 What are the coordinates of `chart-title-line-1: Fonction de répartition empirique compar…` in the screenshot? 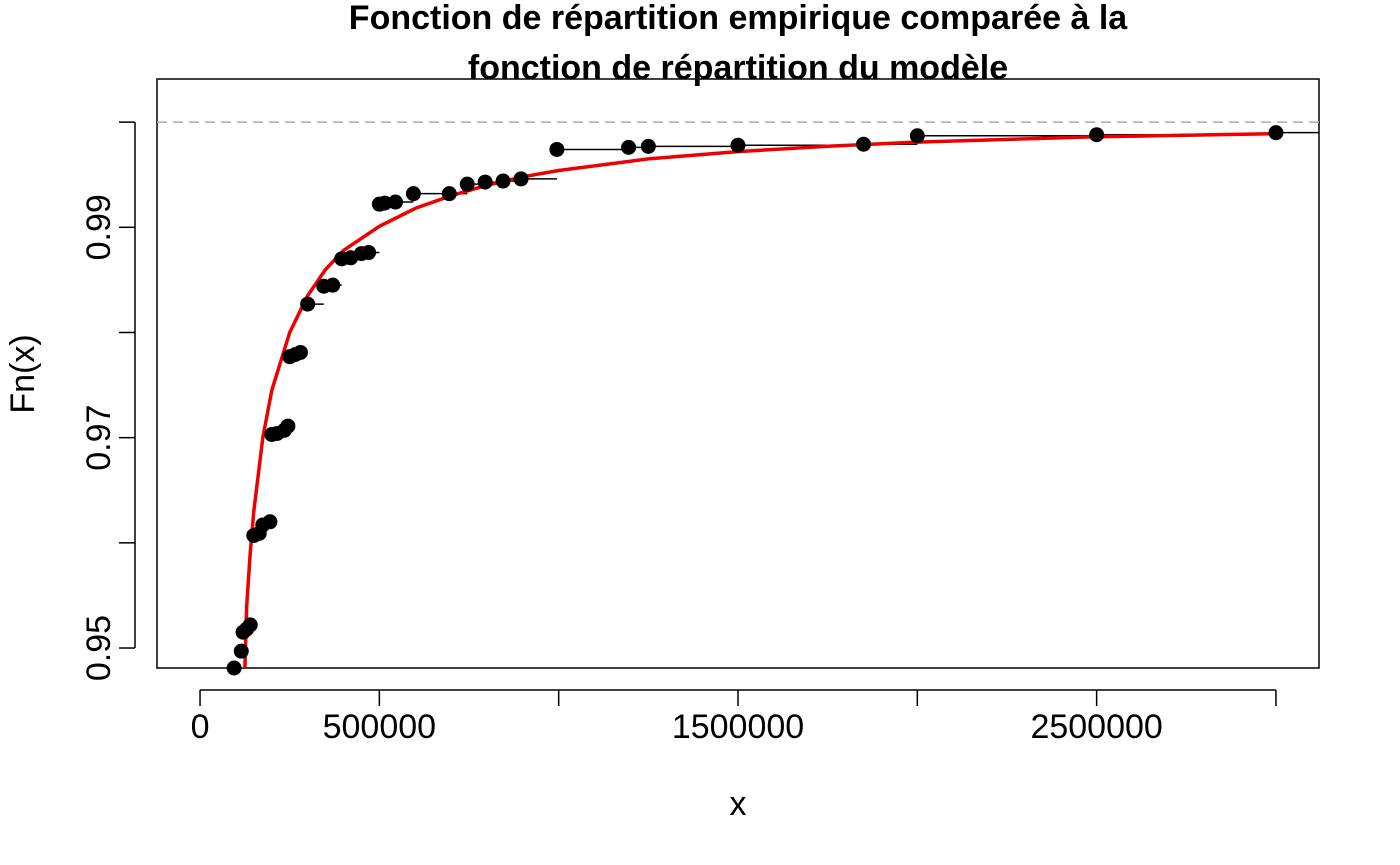 It's located at (738, 18).